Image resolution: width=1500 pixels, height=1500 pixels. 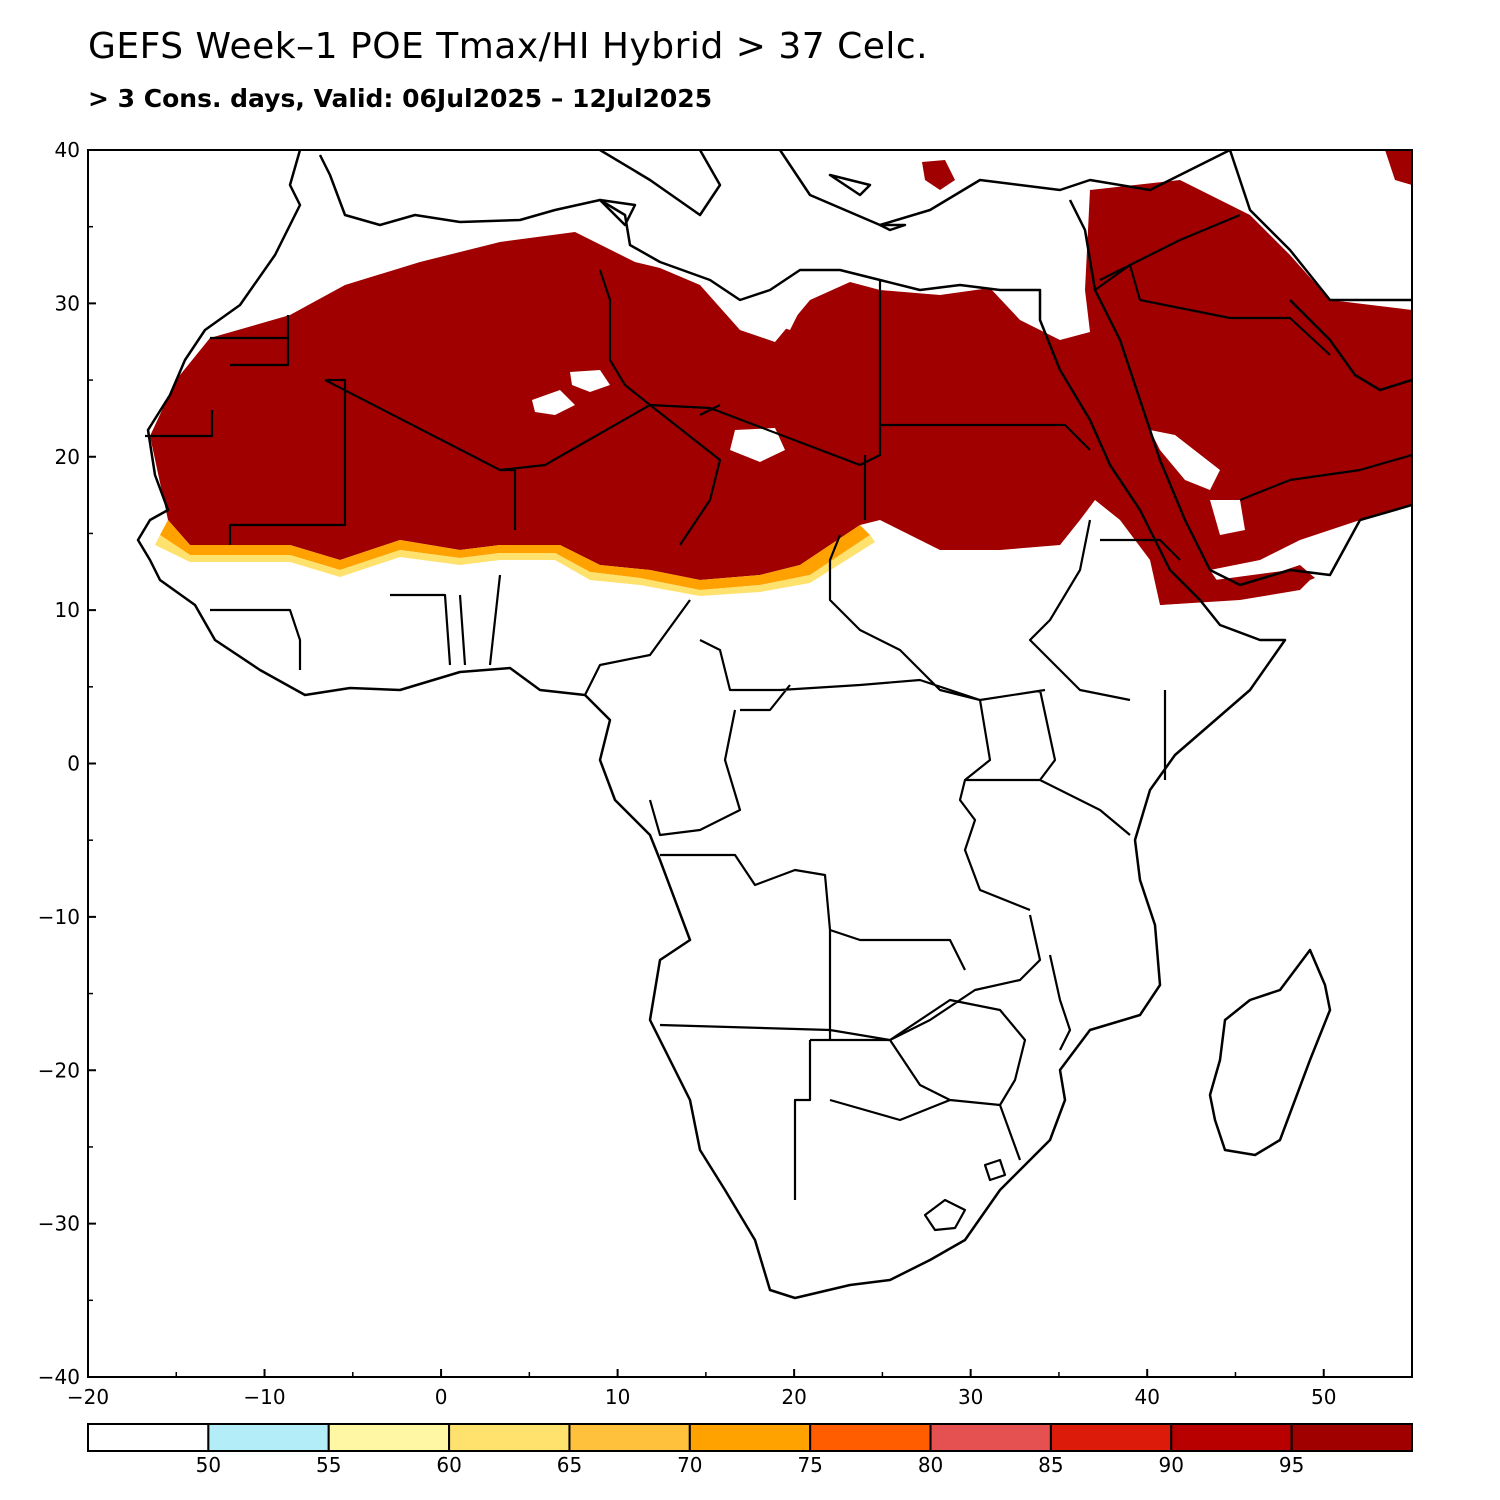 I want to click on colorbar-label: 70, so click(x=689, y=1465).